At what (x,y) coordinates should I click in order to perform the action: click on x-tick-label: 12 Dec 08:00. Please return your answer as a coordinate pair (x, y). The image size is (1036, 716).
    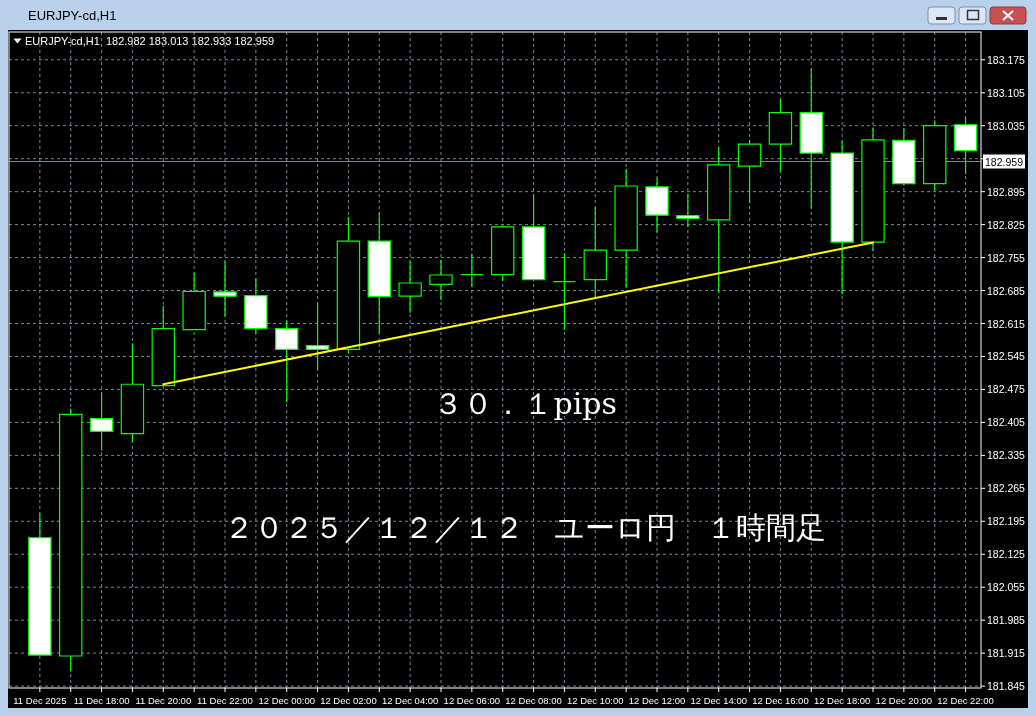
    Looking at the image, I should click on (533, 700).